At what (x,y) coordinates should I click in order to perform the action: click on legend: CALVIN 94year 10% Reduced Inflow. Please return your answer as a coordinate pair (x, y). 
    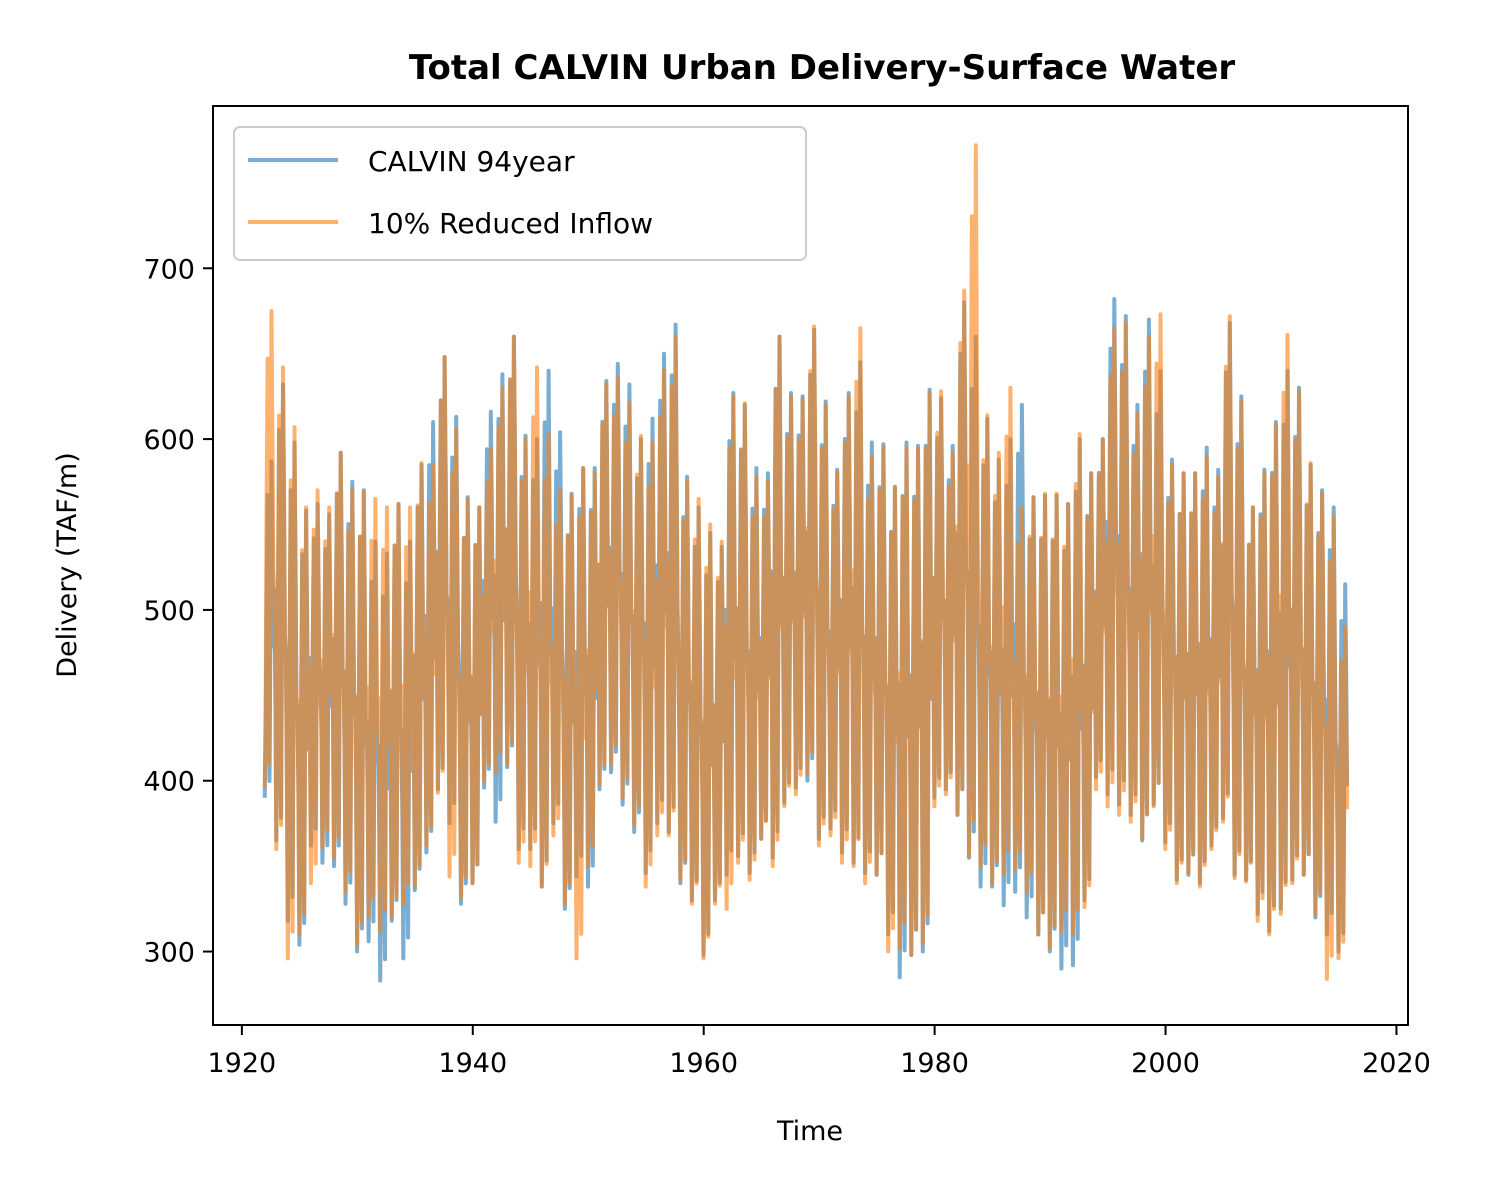
    Looking at the image, I should click on (520, 193).